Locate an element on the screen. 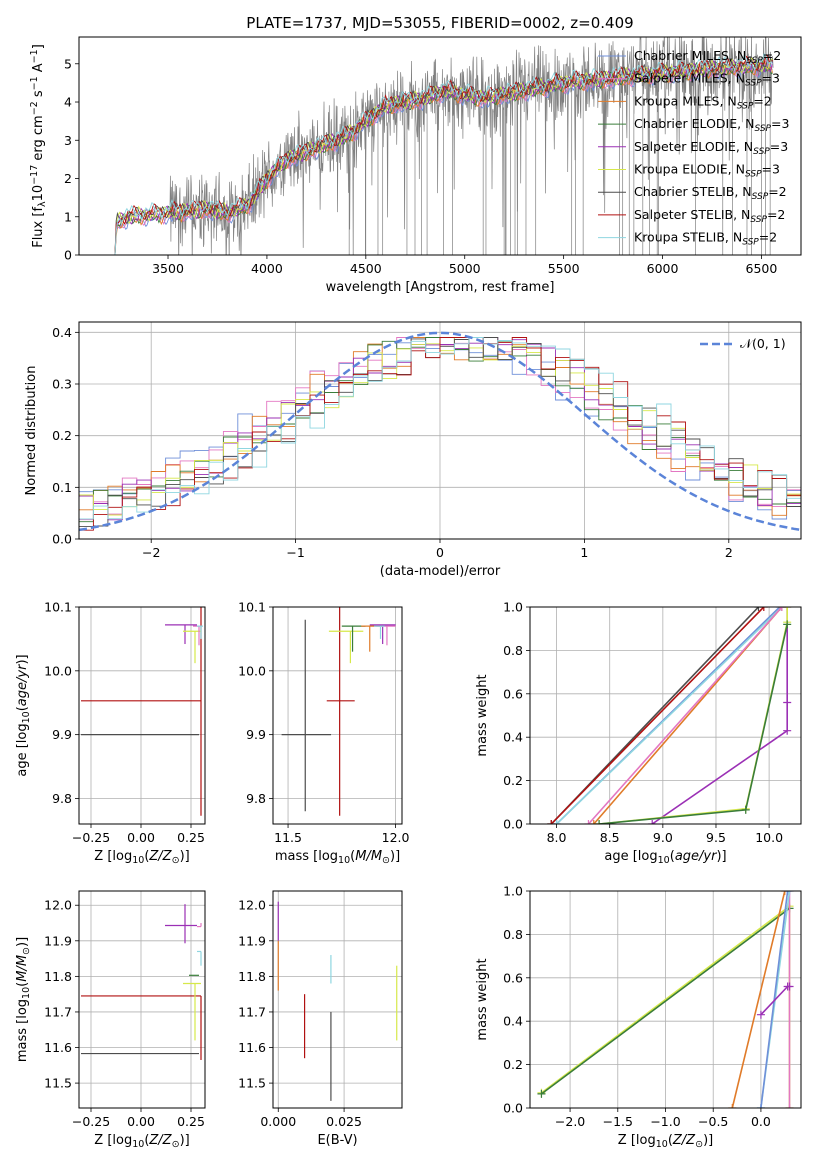 This screenshot has height=1170, width=819. legend-label: Salpeter ELODIE, NSSP=3 is located at coordinates (711, 148).